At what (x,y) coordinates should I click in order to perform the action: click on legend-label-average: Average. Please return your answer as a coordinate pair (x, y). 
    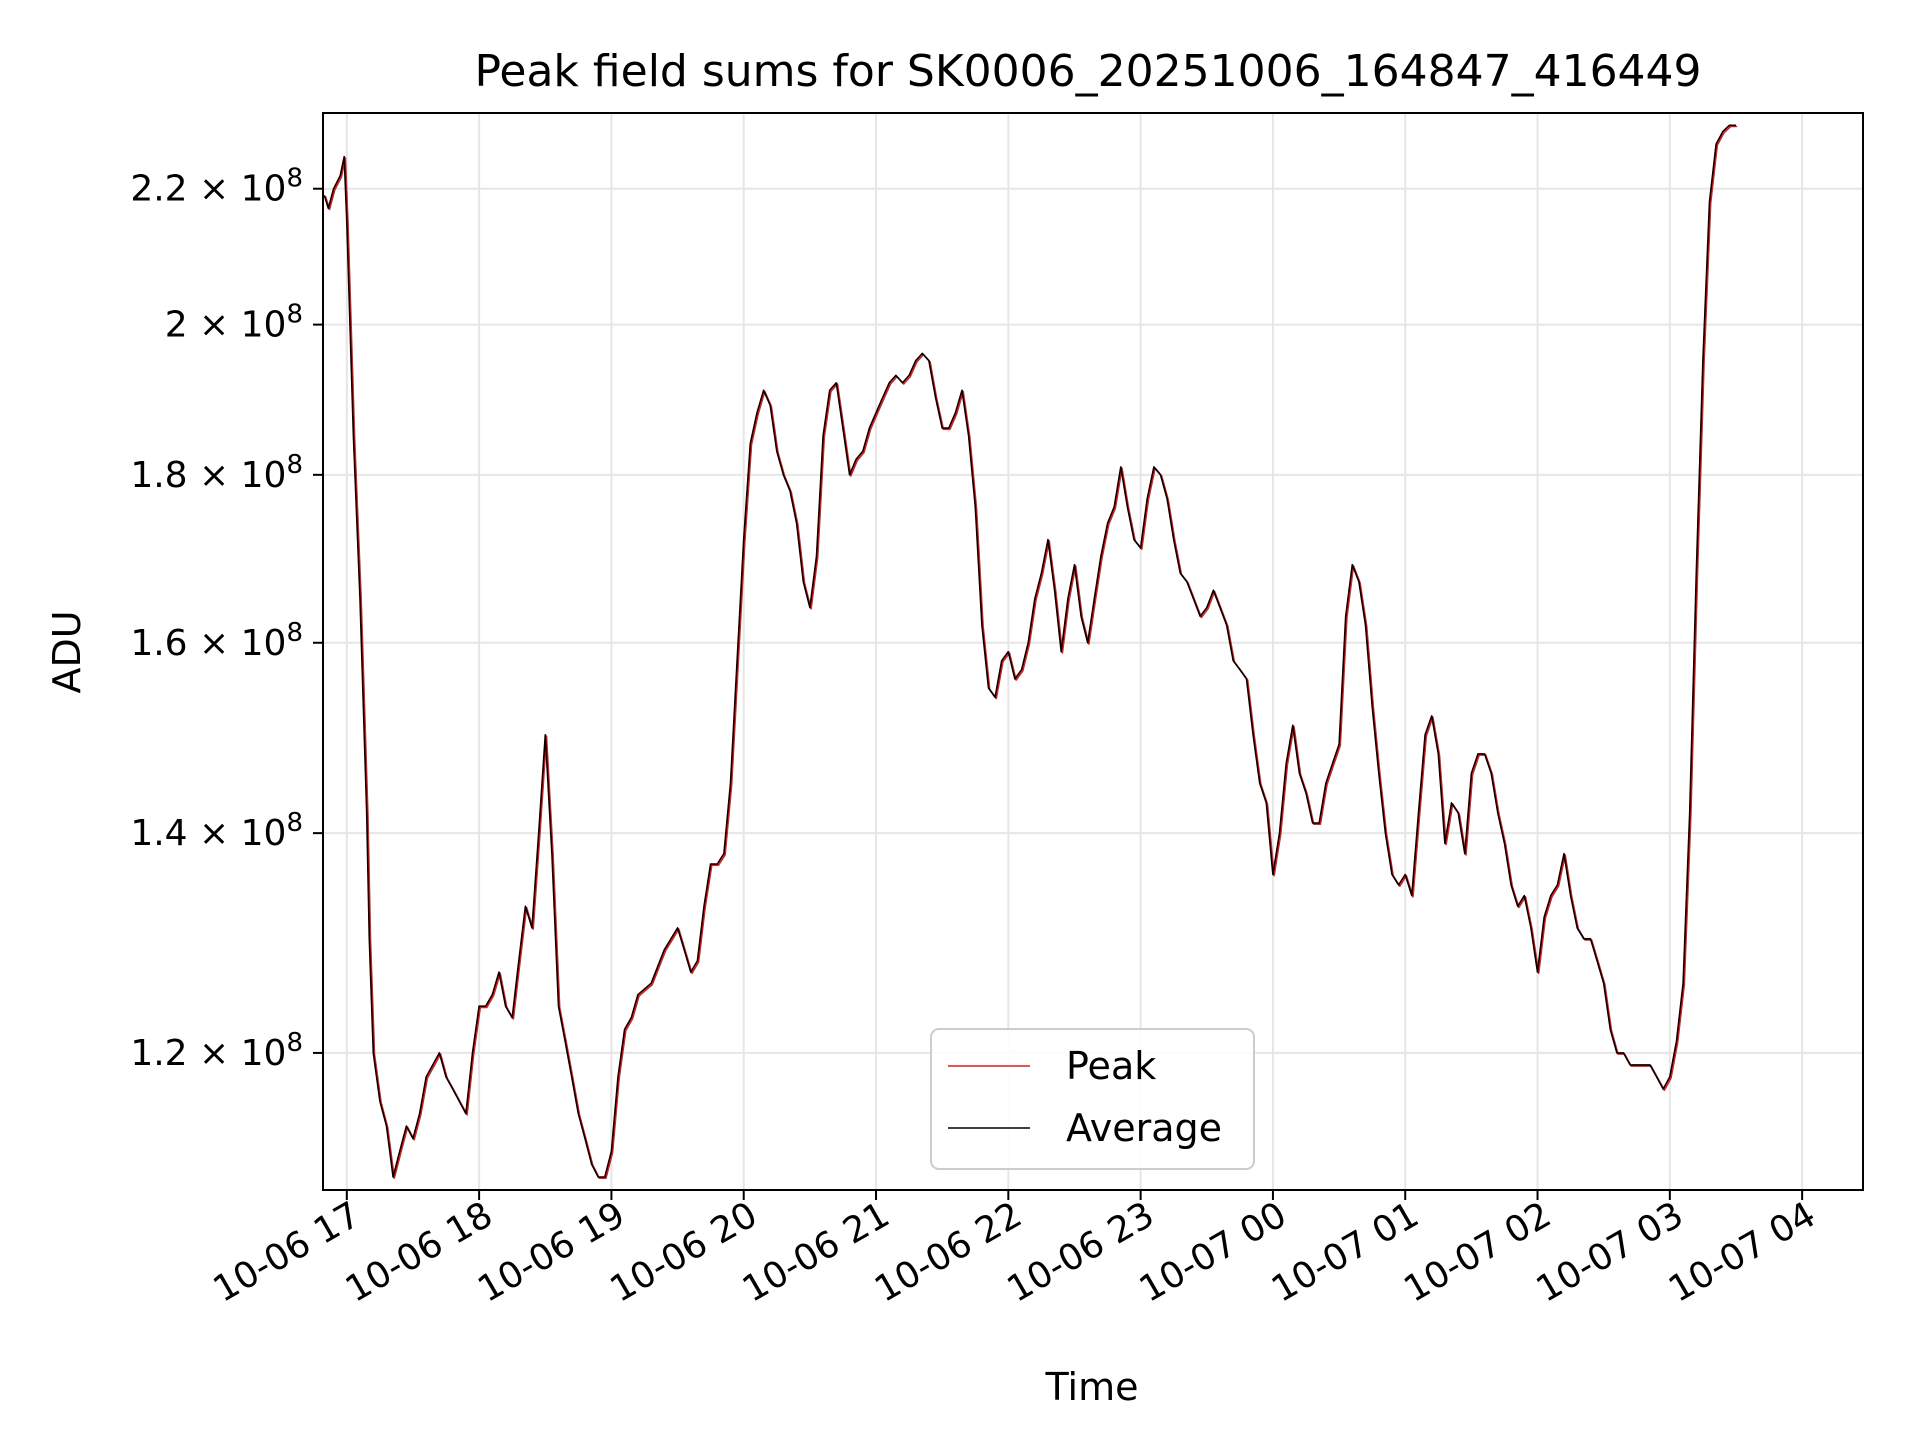
    Looking at the image, I should click on (1144, 1128).